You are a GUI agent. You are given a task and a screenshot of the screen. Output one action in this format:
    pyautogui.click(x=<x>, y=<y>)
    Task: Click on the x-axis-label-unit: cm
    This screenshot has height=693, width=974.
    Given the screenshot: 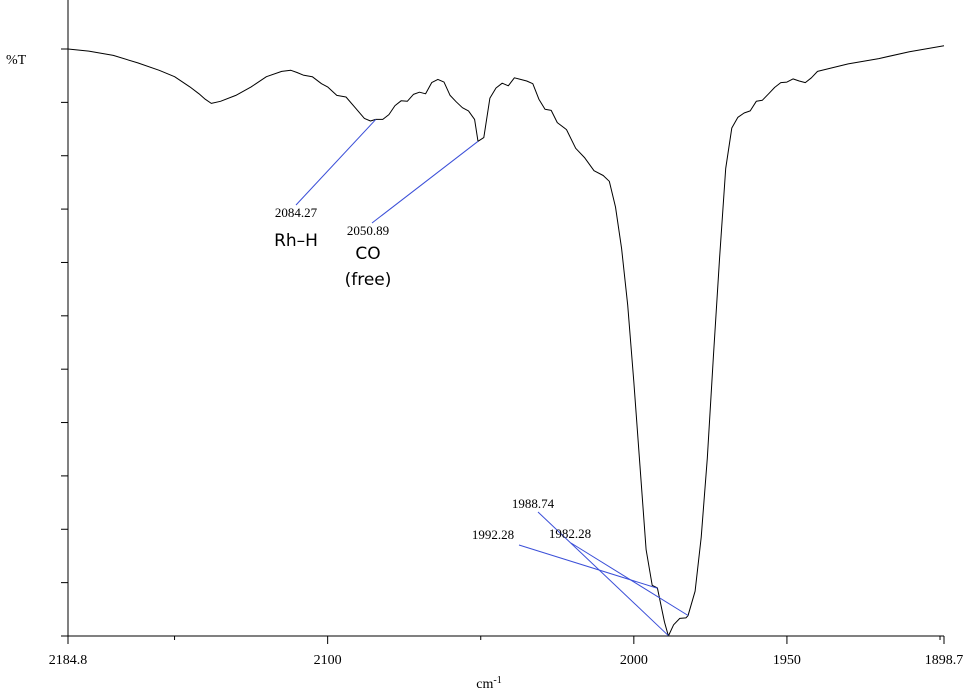 What is the action you would take?
    pyautogui.click(x=484, y=684)
    